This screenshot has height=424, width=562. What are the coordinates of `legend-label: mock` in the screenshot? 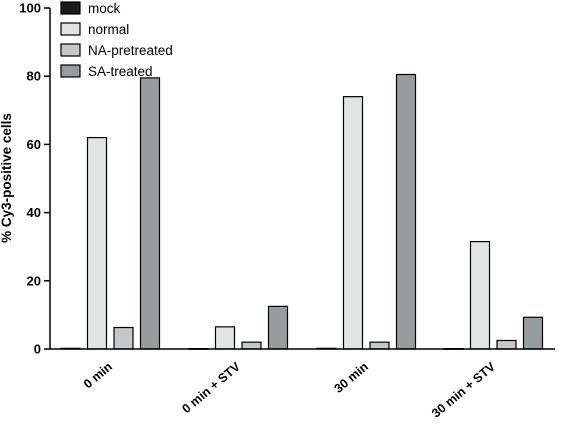 It's located at (104, 8).